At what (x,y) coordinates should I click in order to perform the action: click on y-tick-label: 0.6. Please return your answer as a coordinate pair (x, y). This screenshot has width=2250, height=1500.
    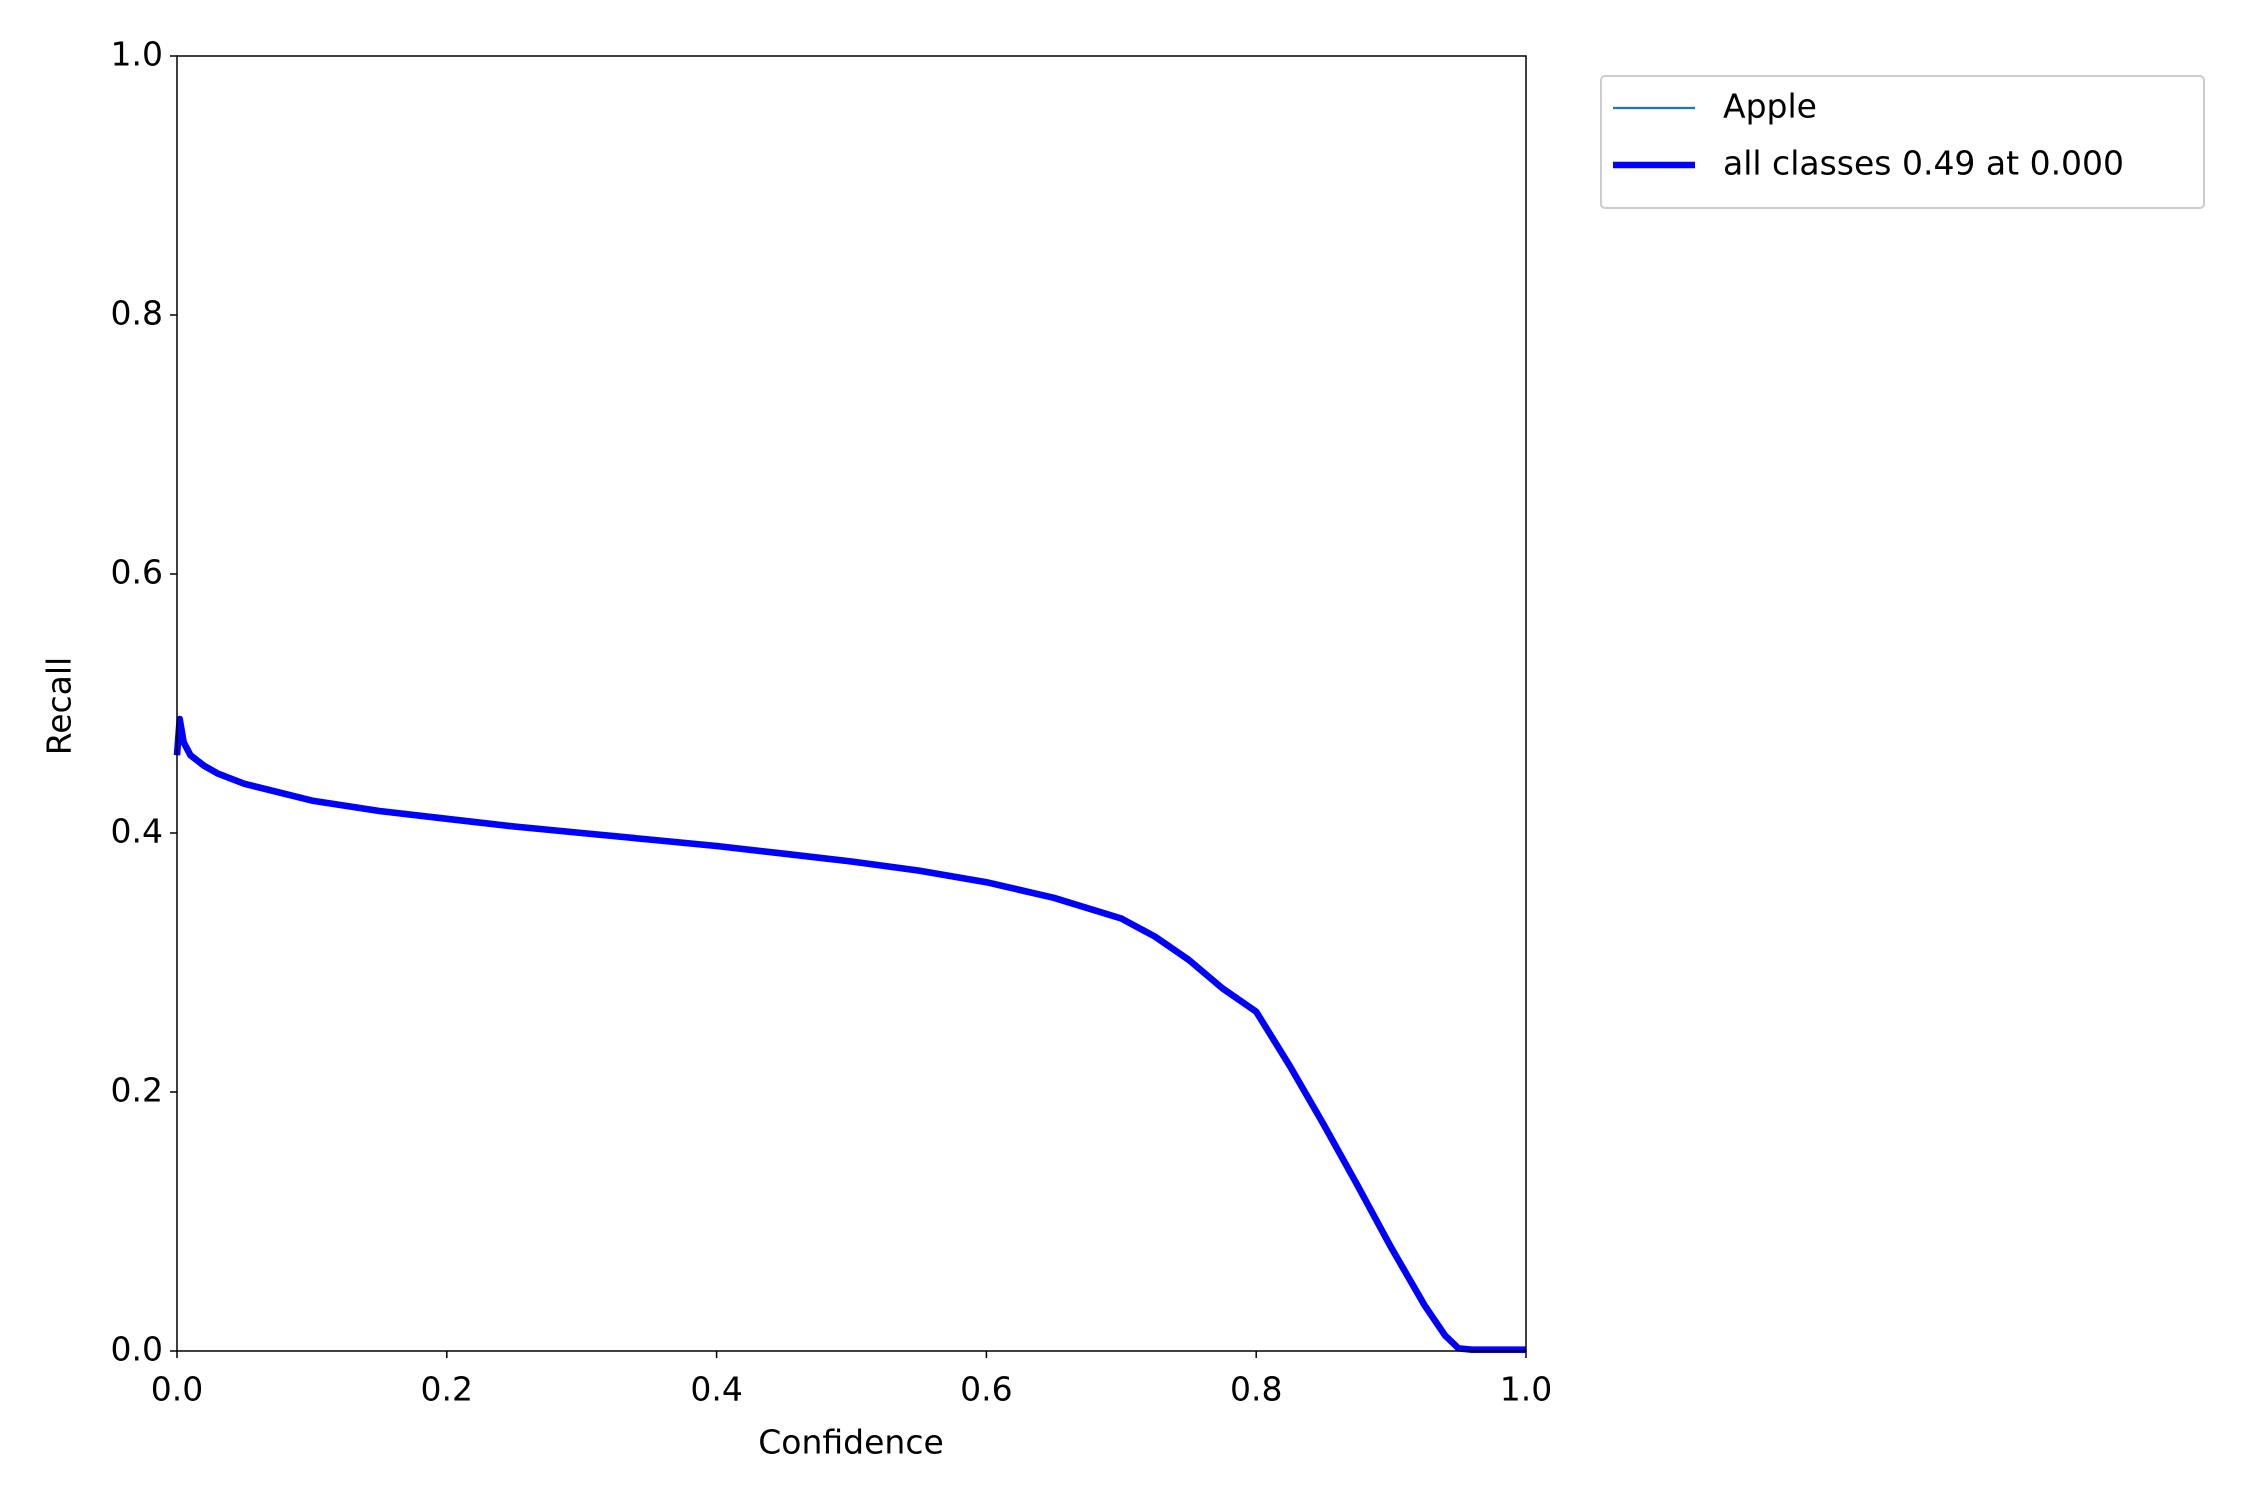
    Looking at the image, I should click on (137, 572).